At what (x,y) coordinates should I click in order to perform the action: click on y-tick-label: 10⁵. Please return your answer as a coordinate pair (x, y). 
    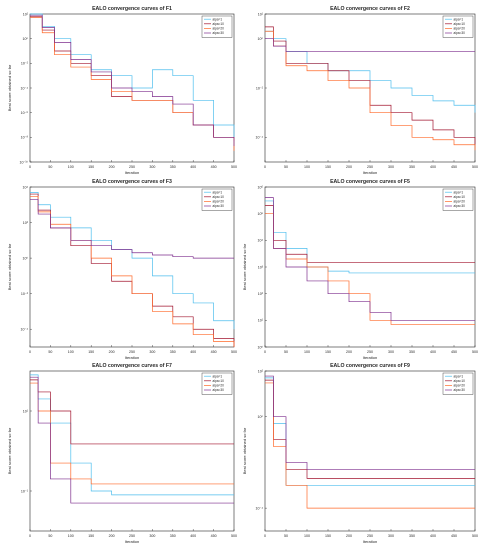
    Looking at the image, I should click on (261, 214).